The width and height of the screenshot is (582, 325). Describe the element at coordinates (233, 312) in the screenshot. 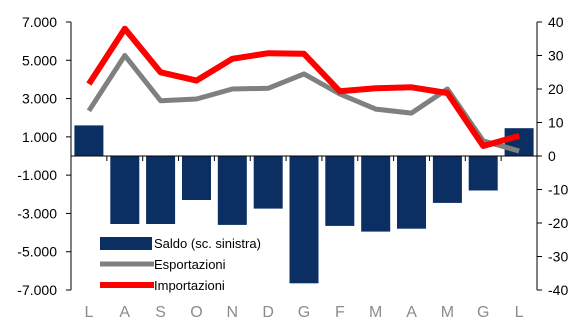

I see `category-label: N` at that location.